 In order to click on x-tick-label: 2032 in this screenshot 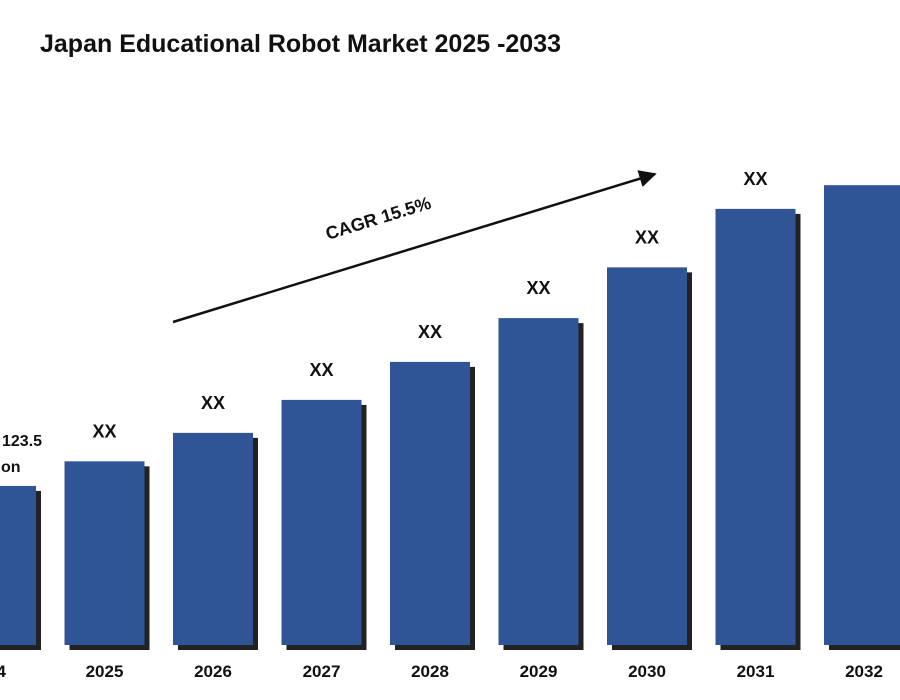, I will do `click(864, 671)`.